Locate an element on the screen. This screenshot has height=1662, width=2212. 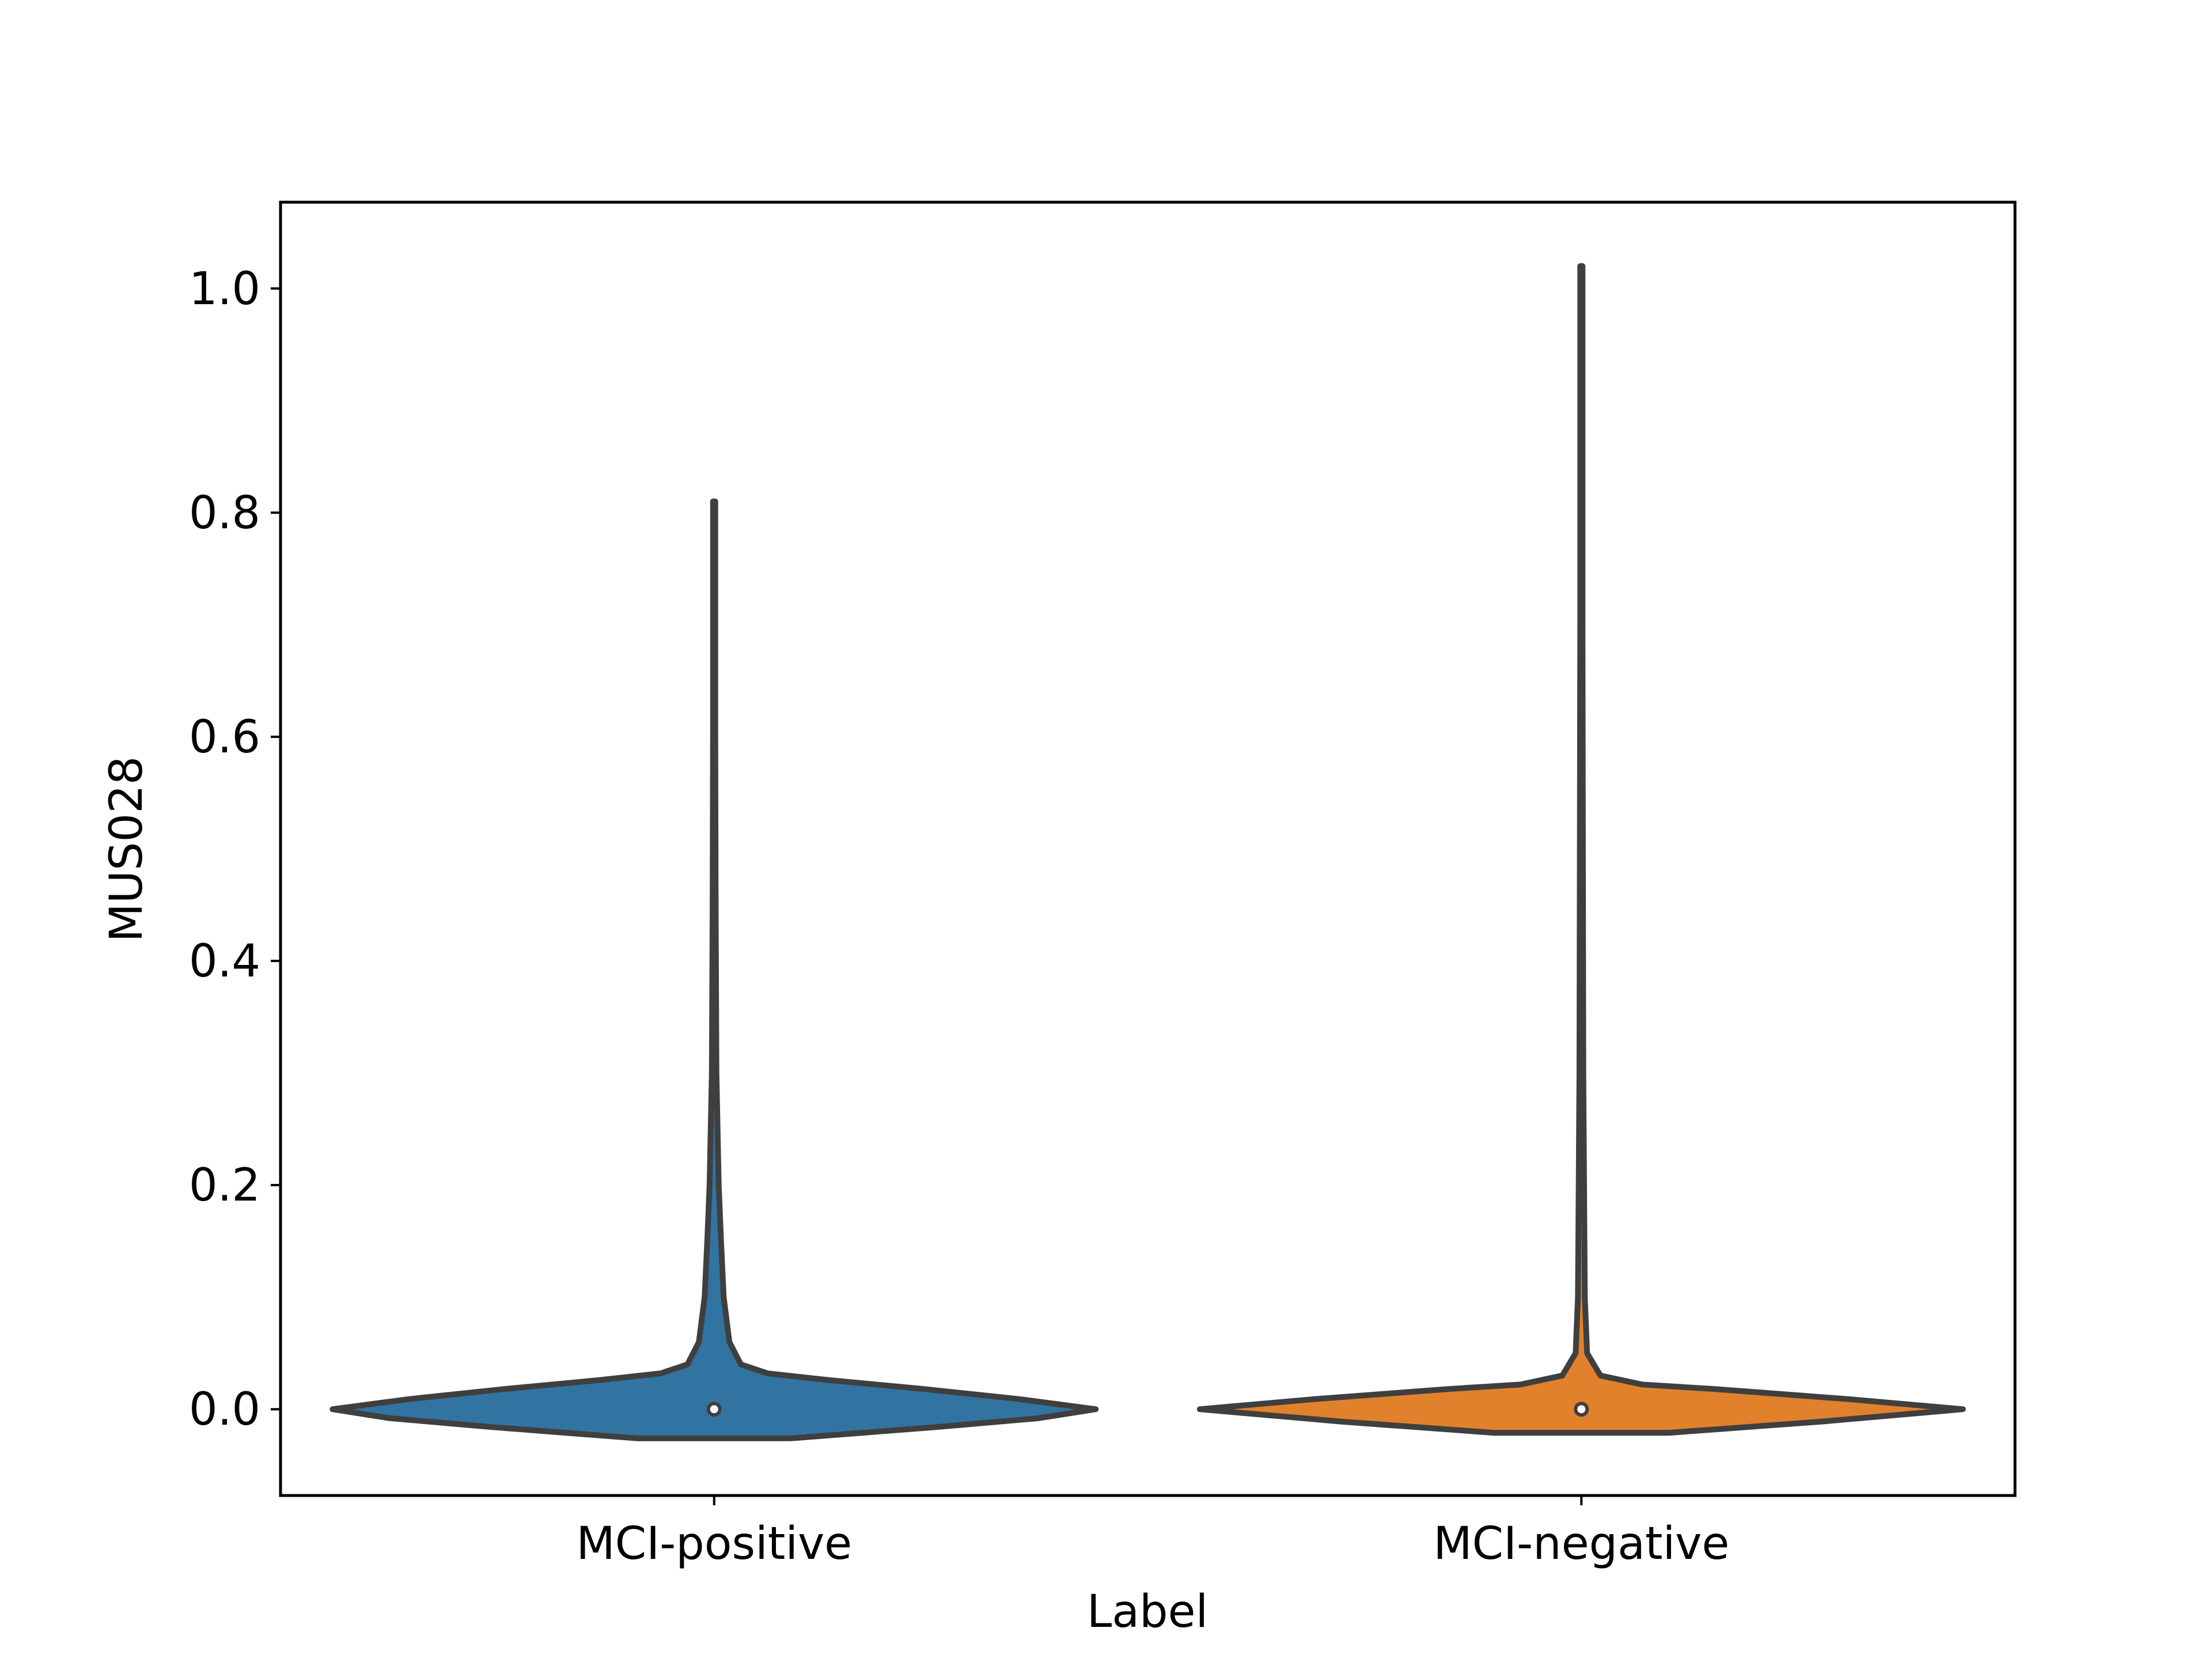
y-tick-label: 0.6 is located at coordinates (224, 737).